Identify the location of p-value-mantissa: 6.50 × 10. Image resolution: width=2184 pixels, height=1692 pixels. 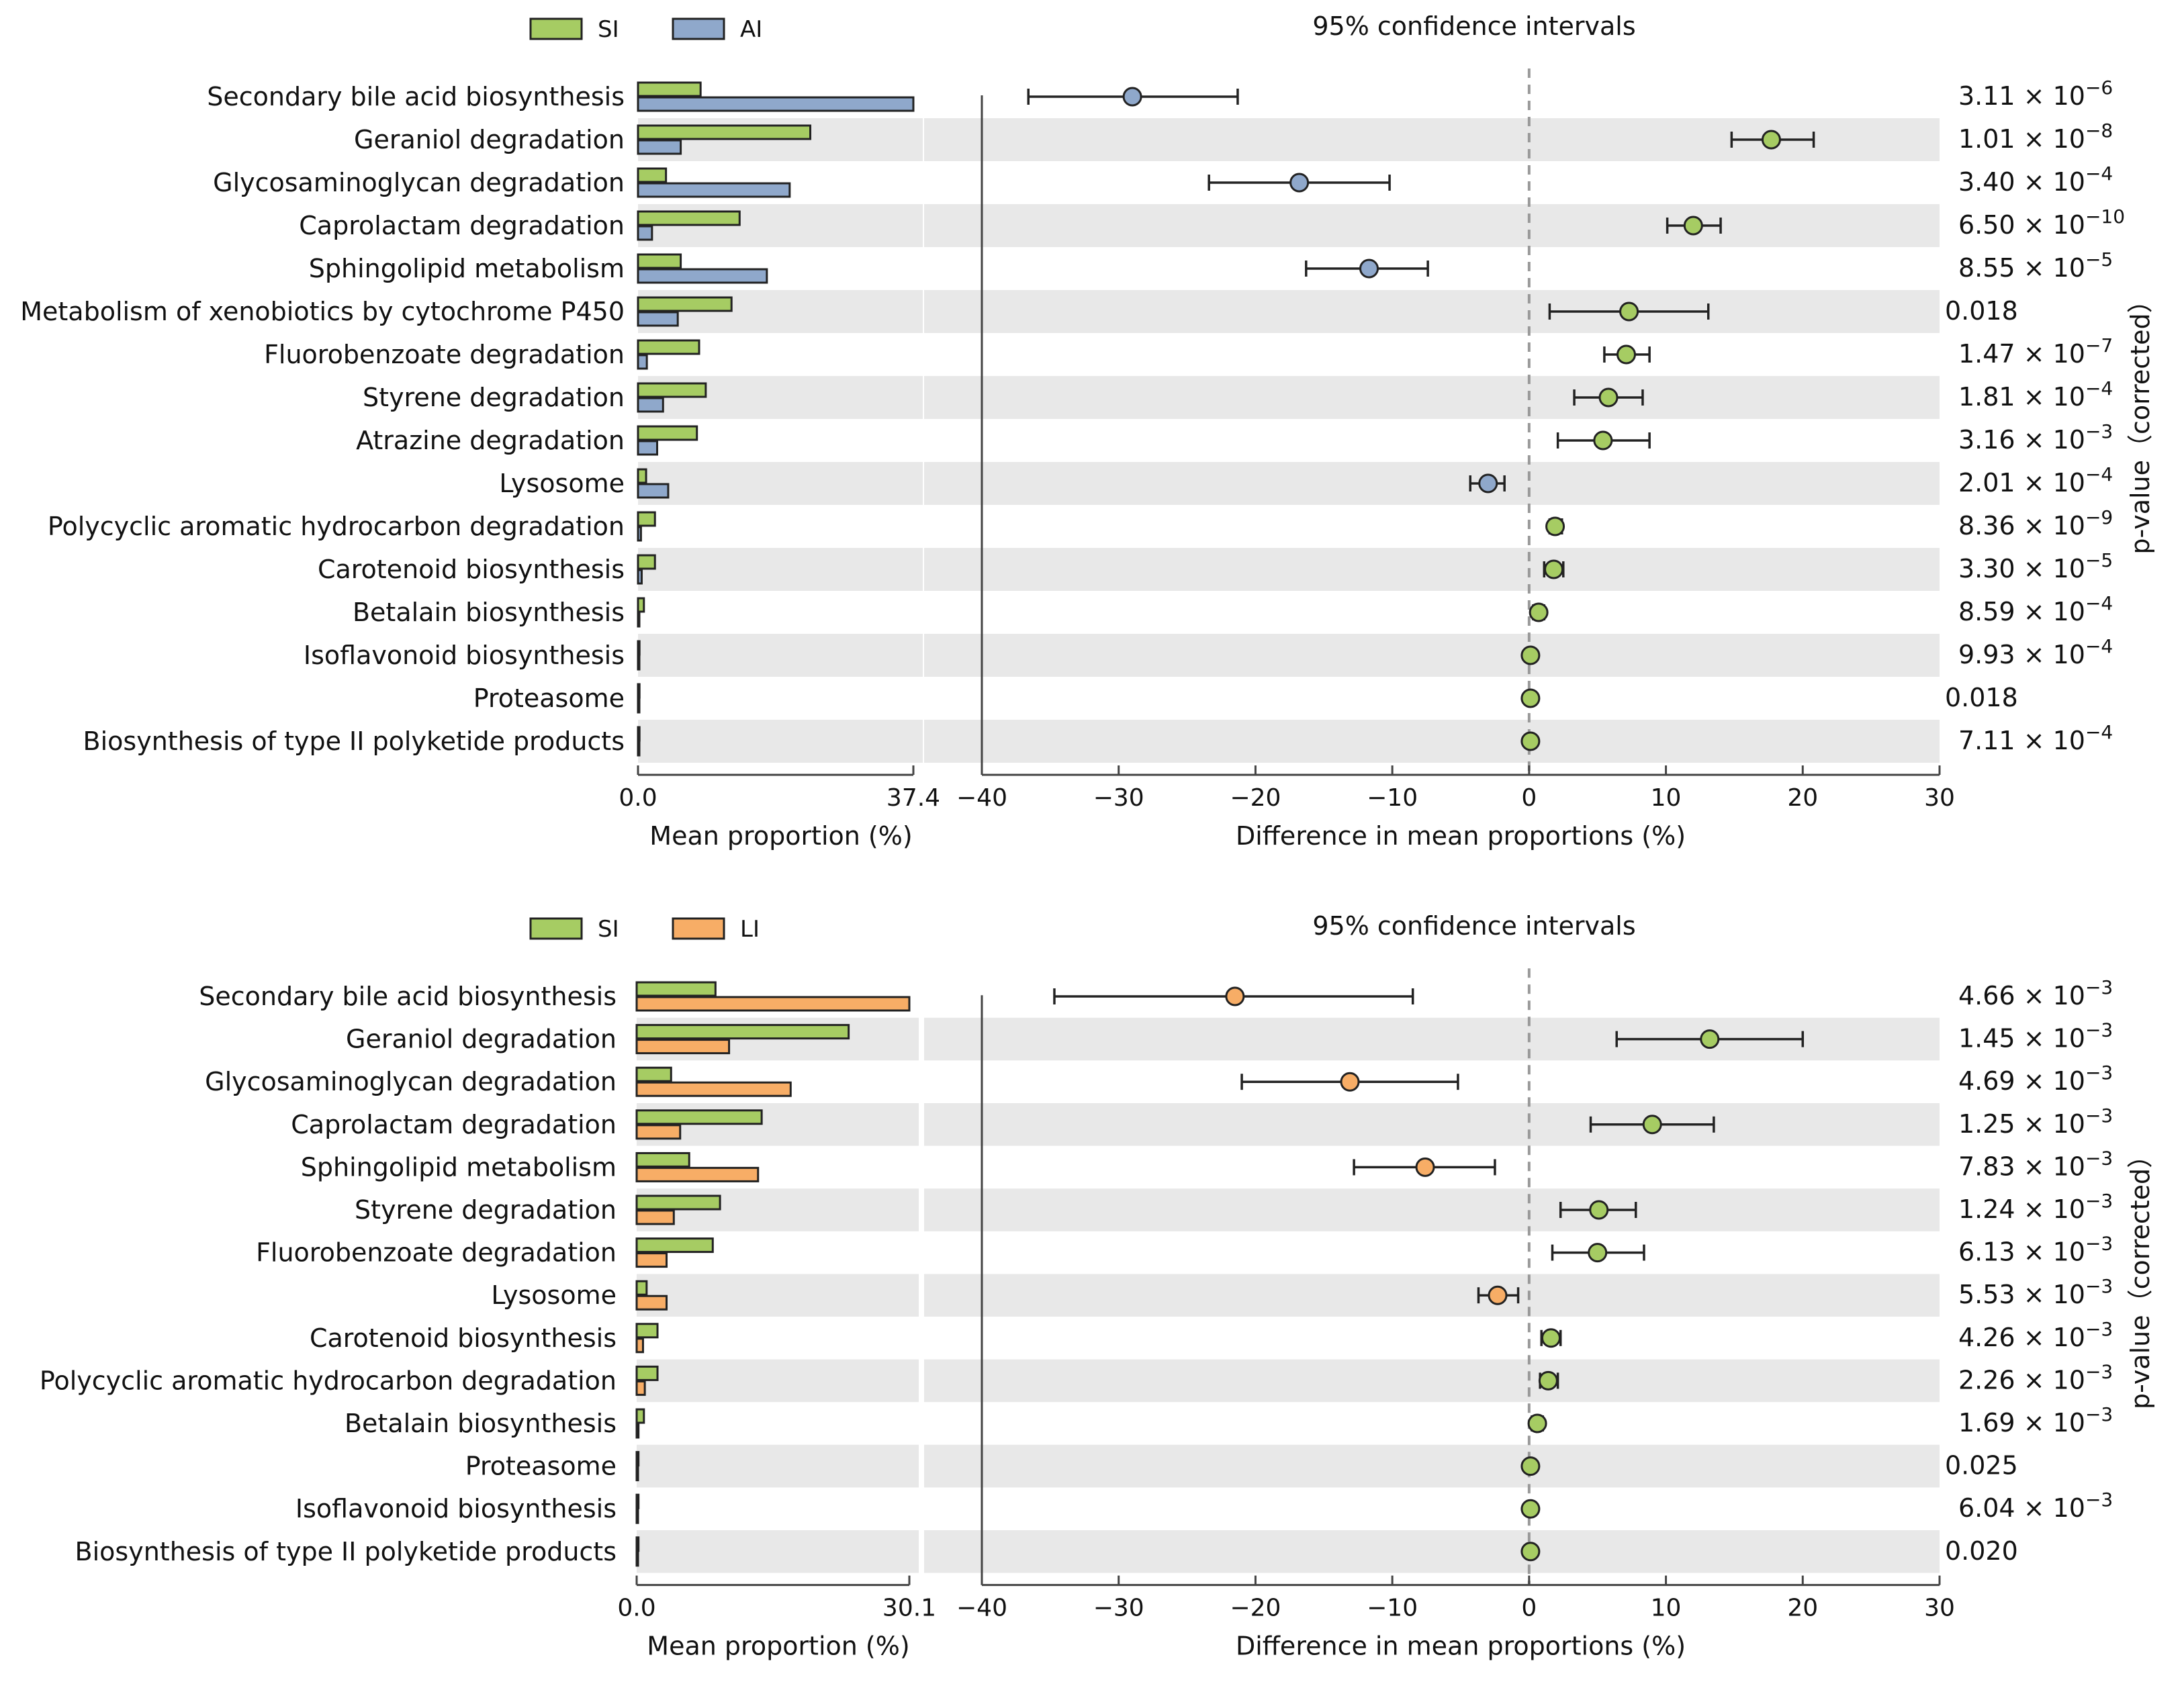
(2021, 225).